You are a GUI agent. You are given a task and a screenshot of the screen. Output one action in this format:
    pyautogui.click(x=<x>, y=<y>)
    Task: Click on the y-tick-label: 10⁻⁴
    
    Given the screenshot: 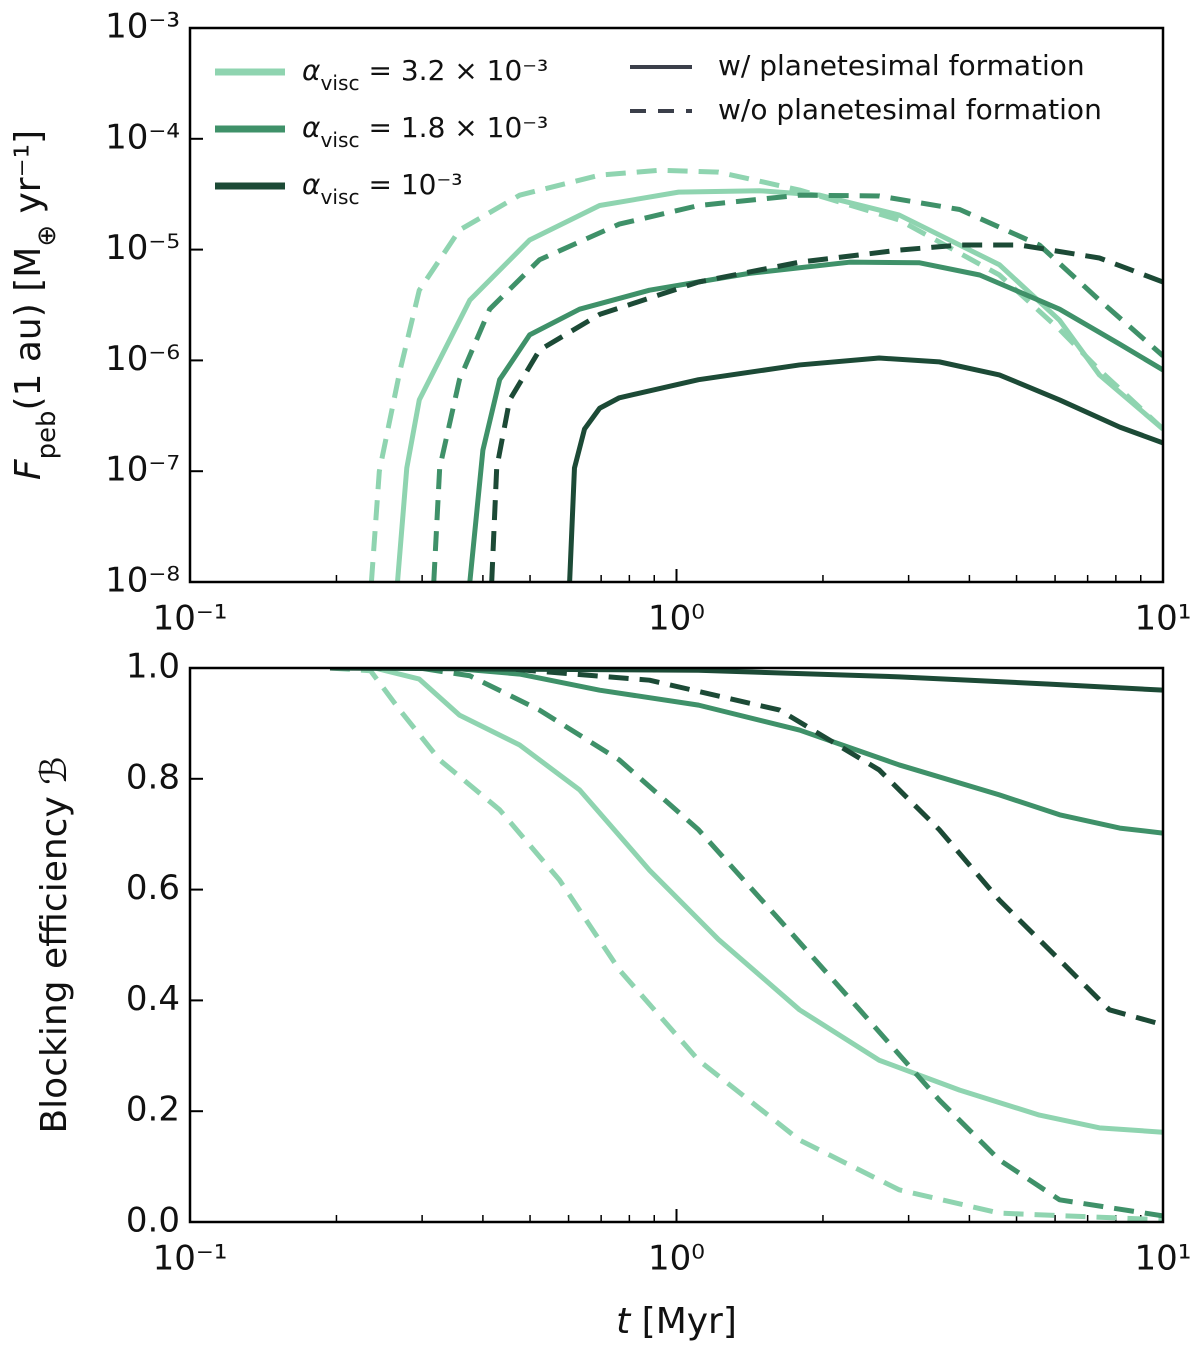 What is the action you would take?
    pyautogui.click(x=142, y=137)
    